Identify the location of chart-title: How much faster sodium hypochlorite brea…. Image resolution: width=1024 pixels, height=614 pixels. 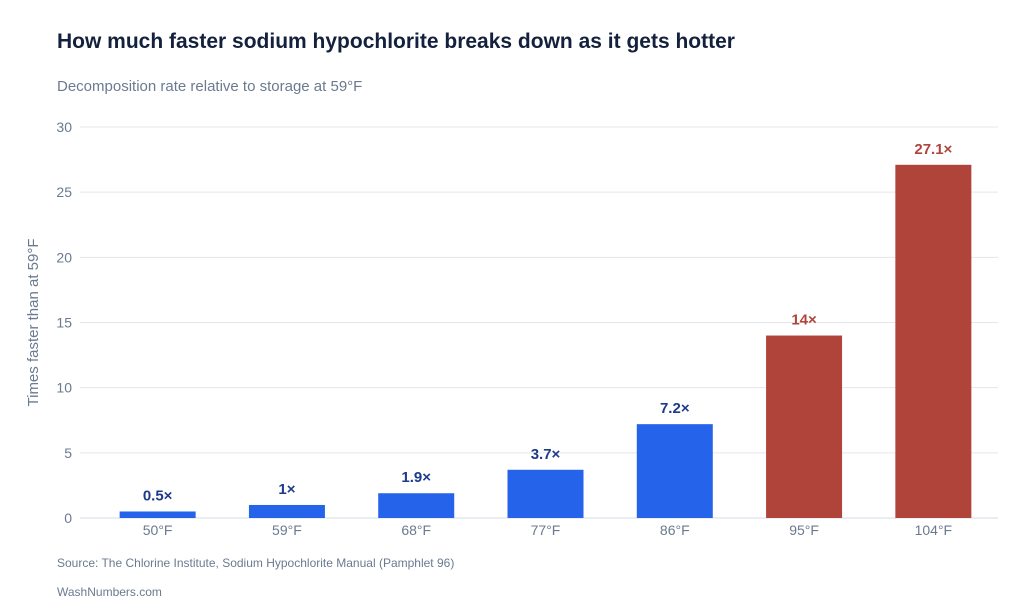
(396, 41).